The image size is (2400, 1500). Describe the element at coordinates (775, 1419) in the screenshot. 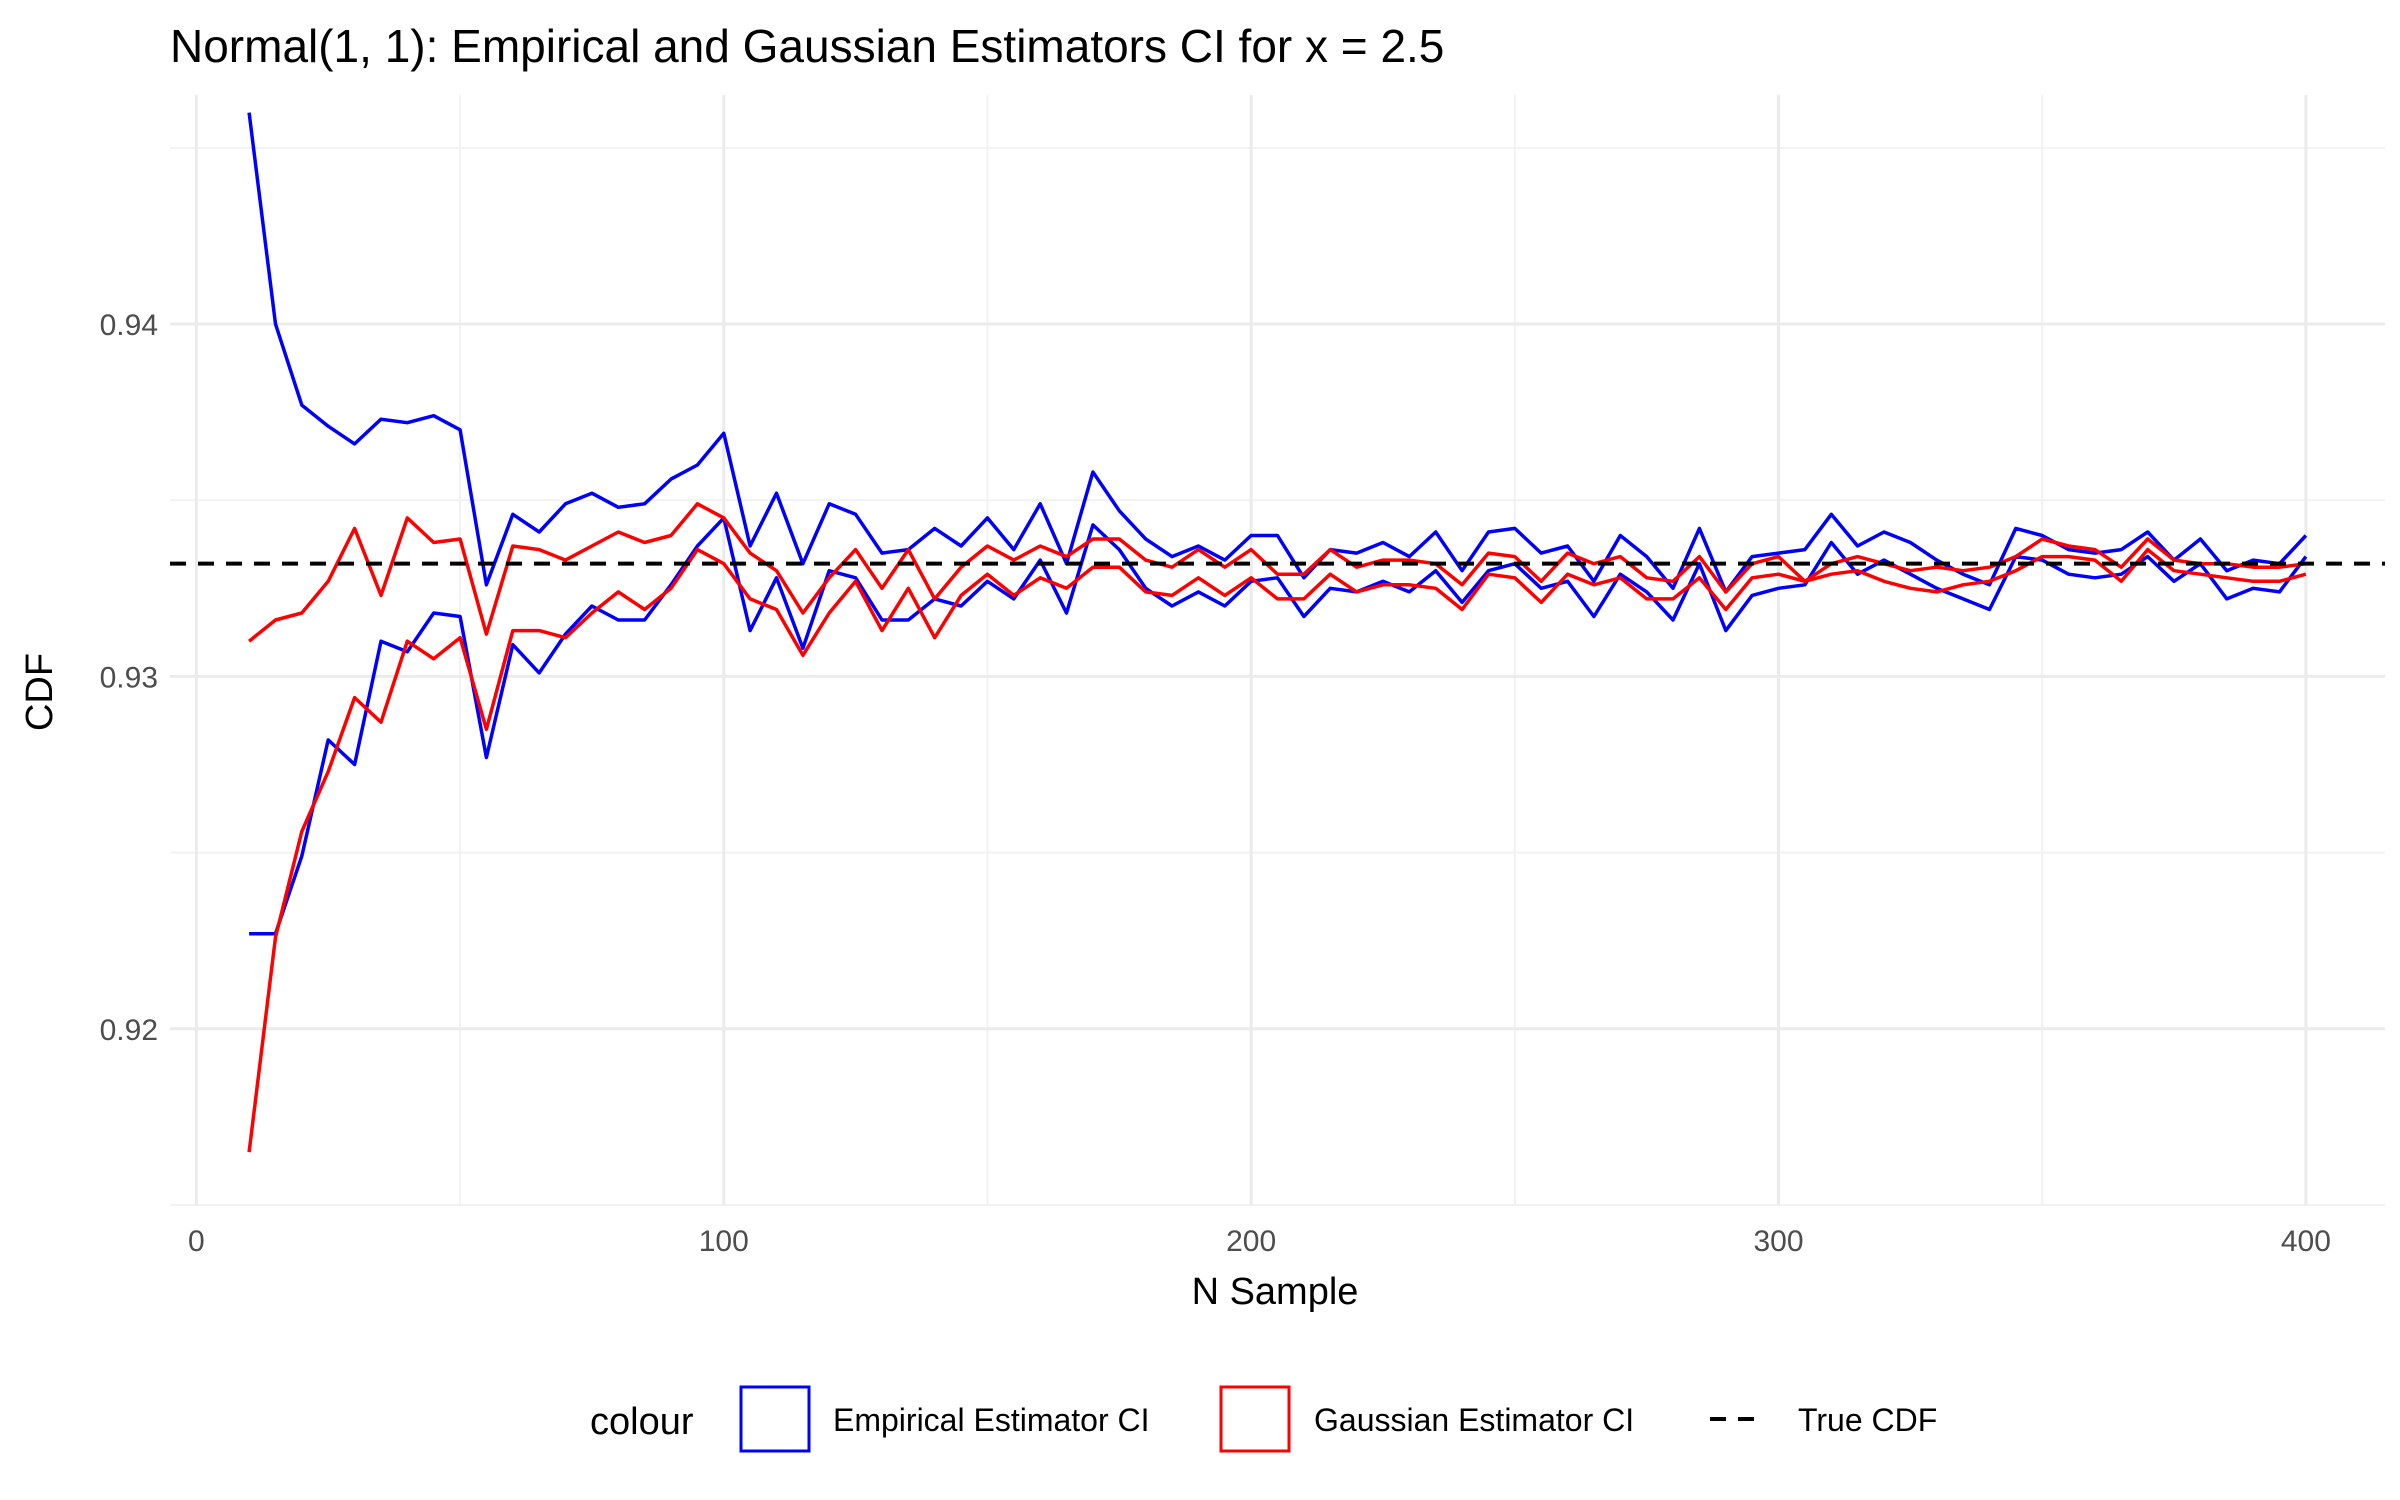

I see `legend-key-empirical` at that location.